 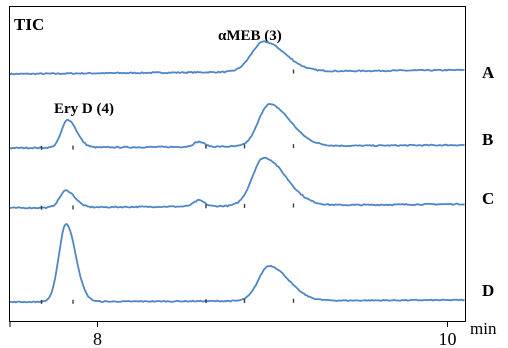 I want to click on chart-title: TIC, so click(x=29, y=24).